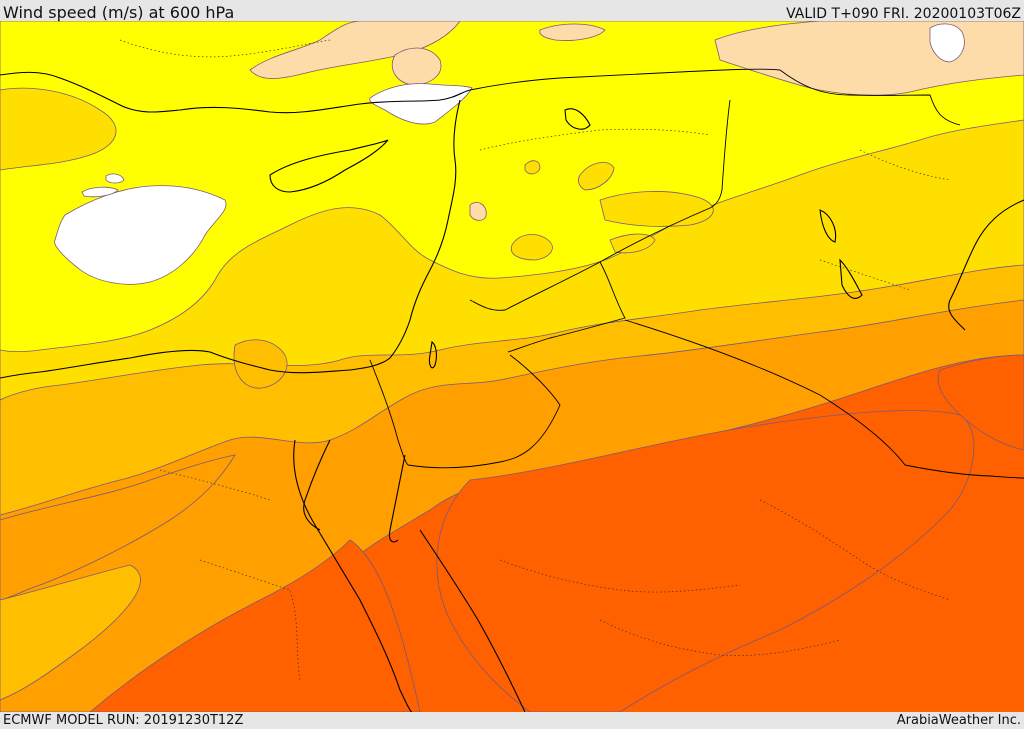 The image size is (1024, 729). I want to click on lake-tuz, so click(577, 119).